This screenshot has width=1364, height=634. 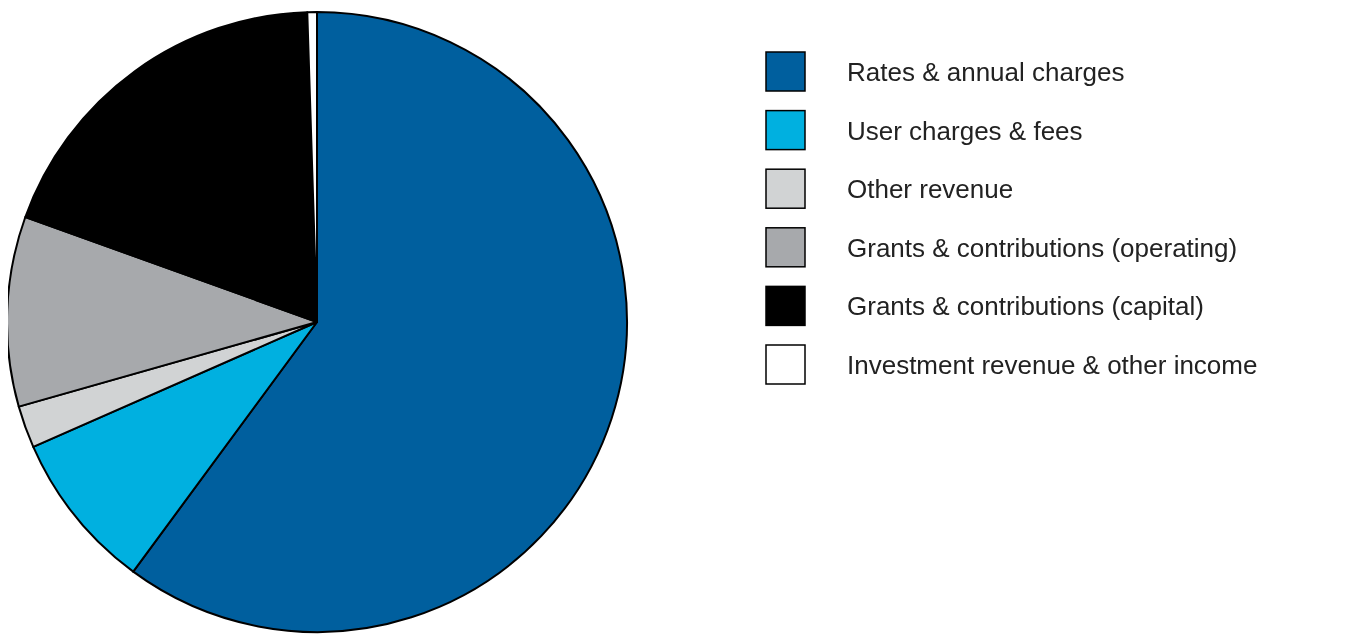 What do you see at coordinates (930, 189) in the screenshot?
I see `legend-label: Other revenue` at bounding box center [930, 189].